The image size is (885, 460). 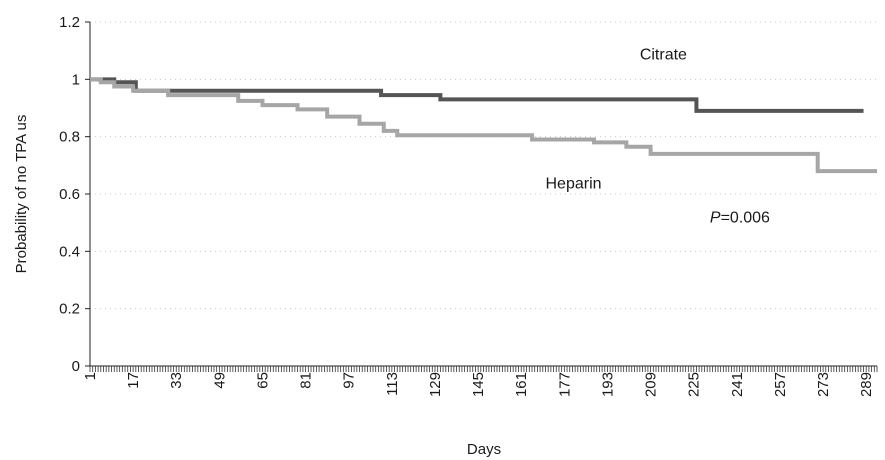 What do you see at coordinates (306, 380) in the screenshot?
I see `x-tick-label: 81` at bounding box center [306, 380].